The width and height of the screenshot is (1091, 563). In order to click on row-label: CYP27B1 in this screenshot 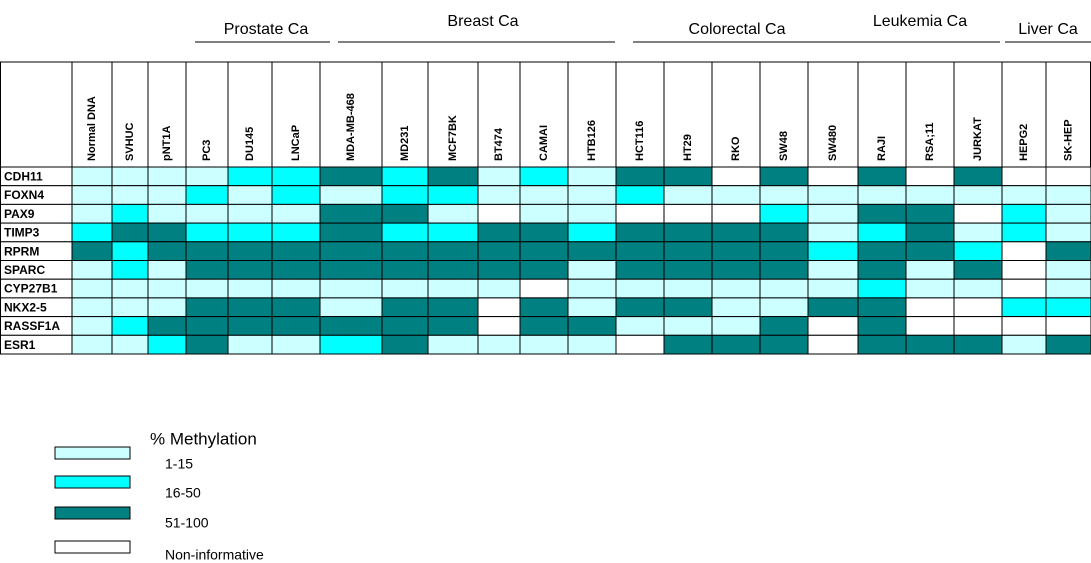, I will do `click(31, 289)`.